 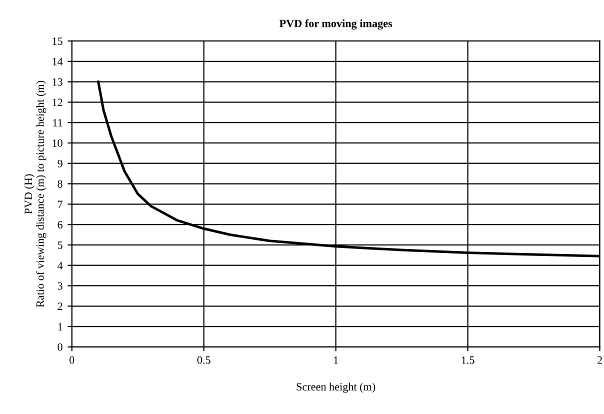 What do you see at coordinates (60, 326) in the screenshot?
I see `y-tick-label: 1` at bounding box center [60, 326].